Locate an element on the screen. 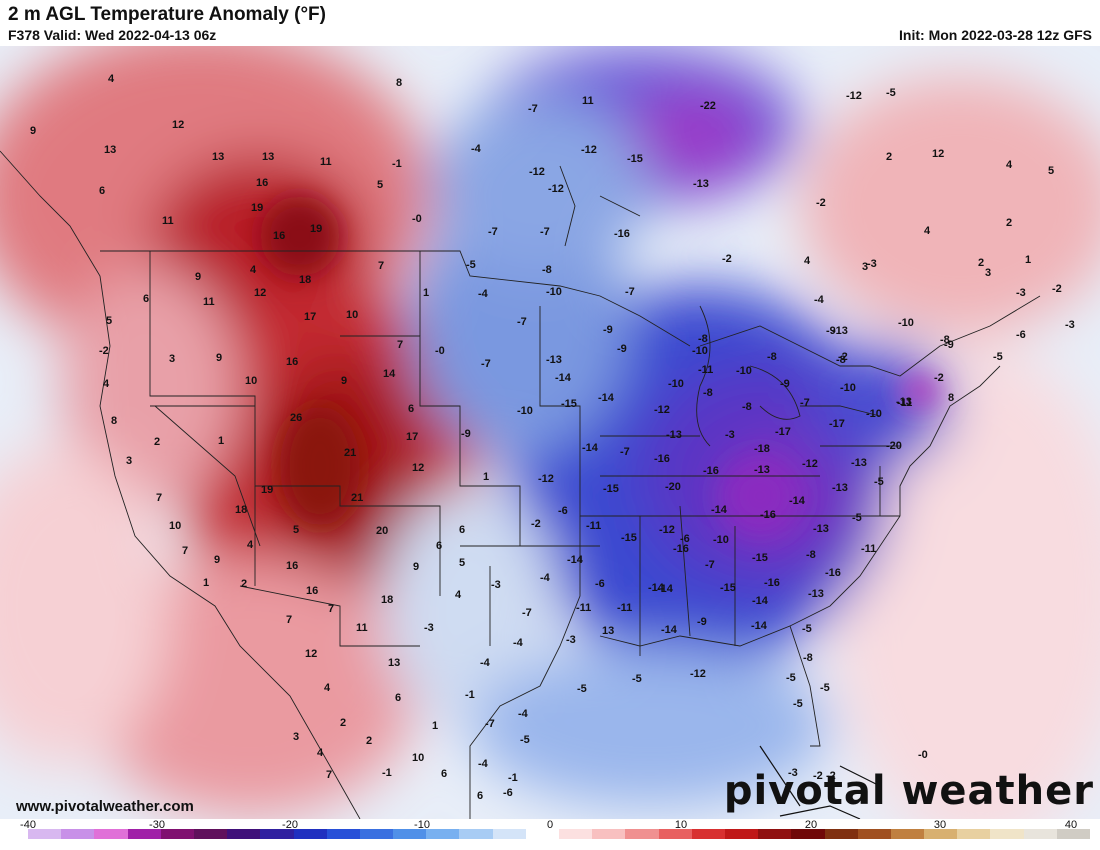 Image resolution: width=1100 pixels, height=850 pixels. pivotal-weather-logo: pivotal weather is located at coordinates (908, 791).